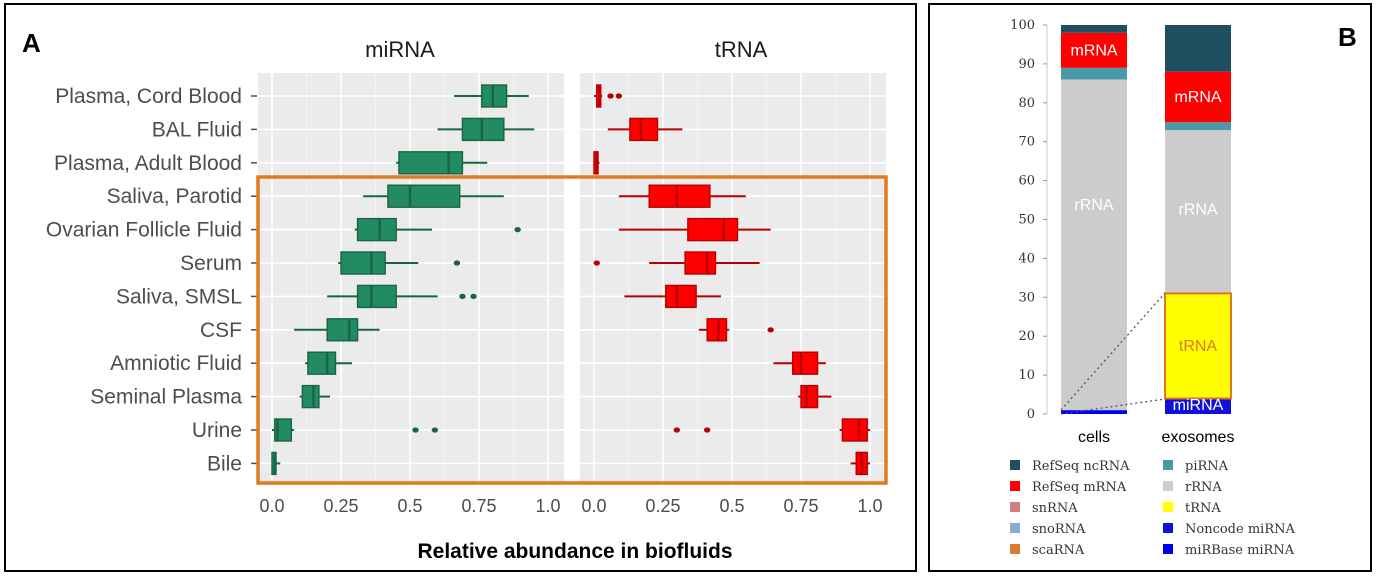 This screenshot has height=576, width=1377. Describe the element at coordinates (1058, 550) in the screenshot. I see `legend-label: scaRNA` at that location.